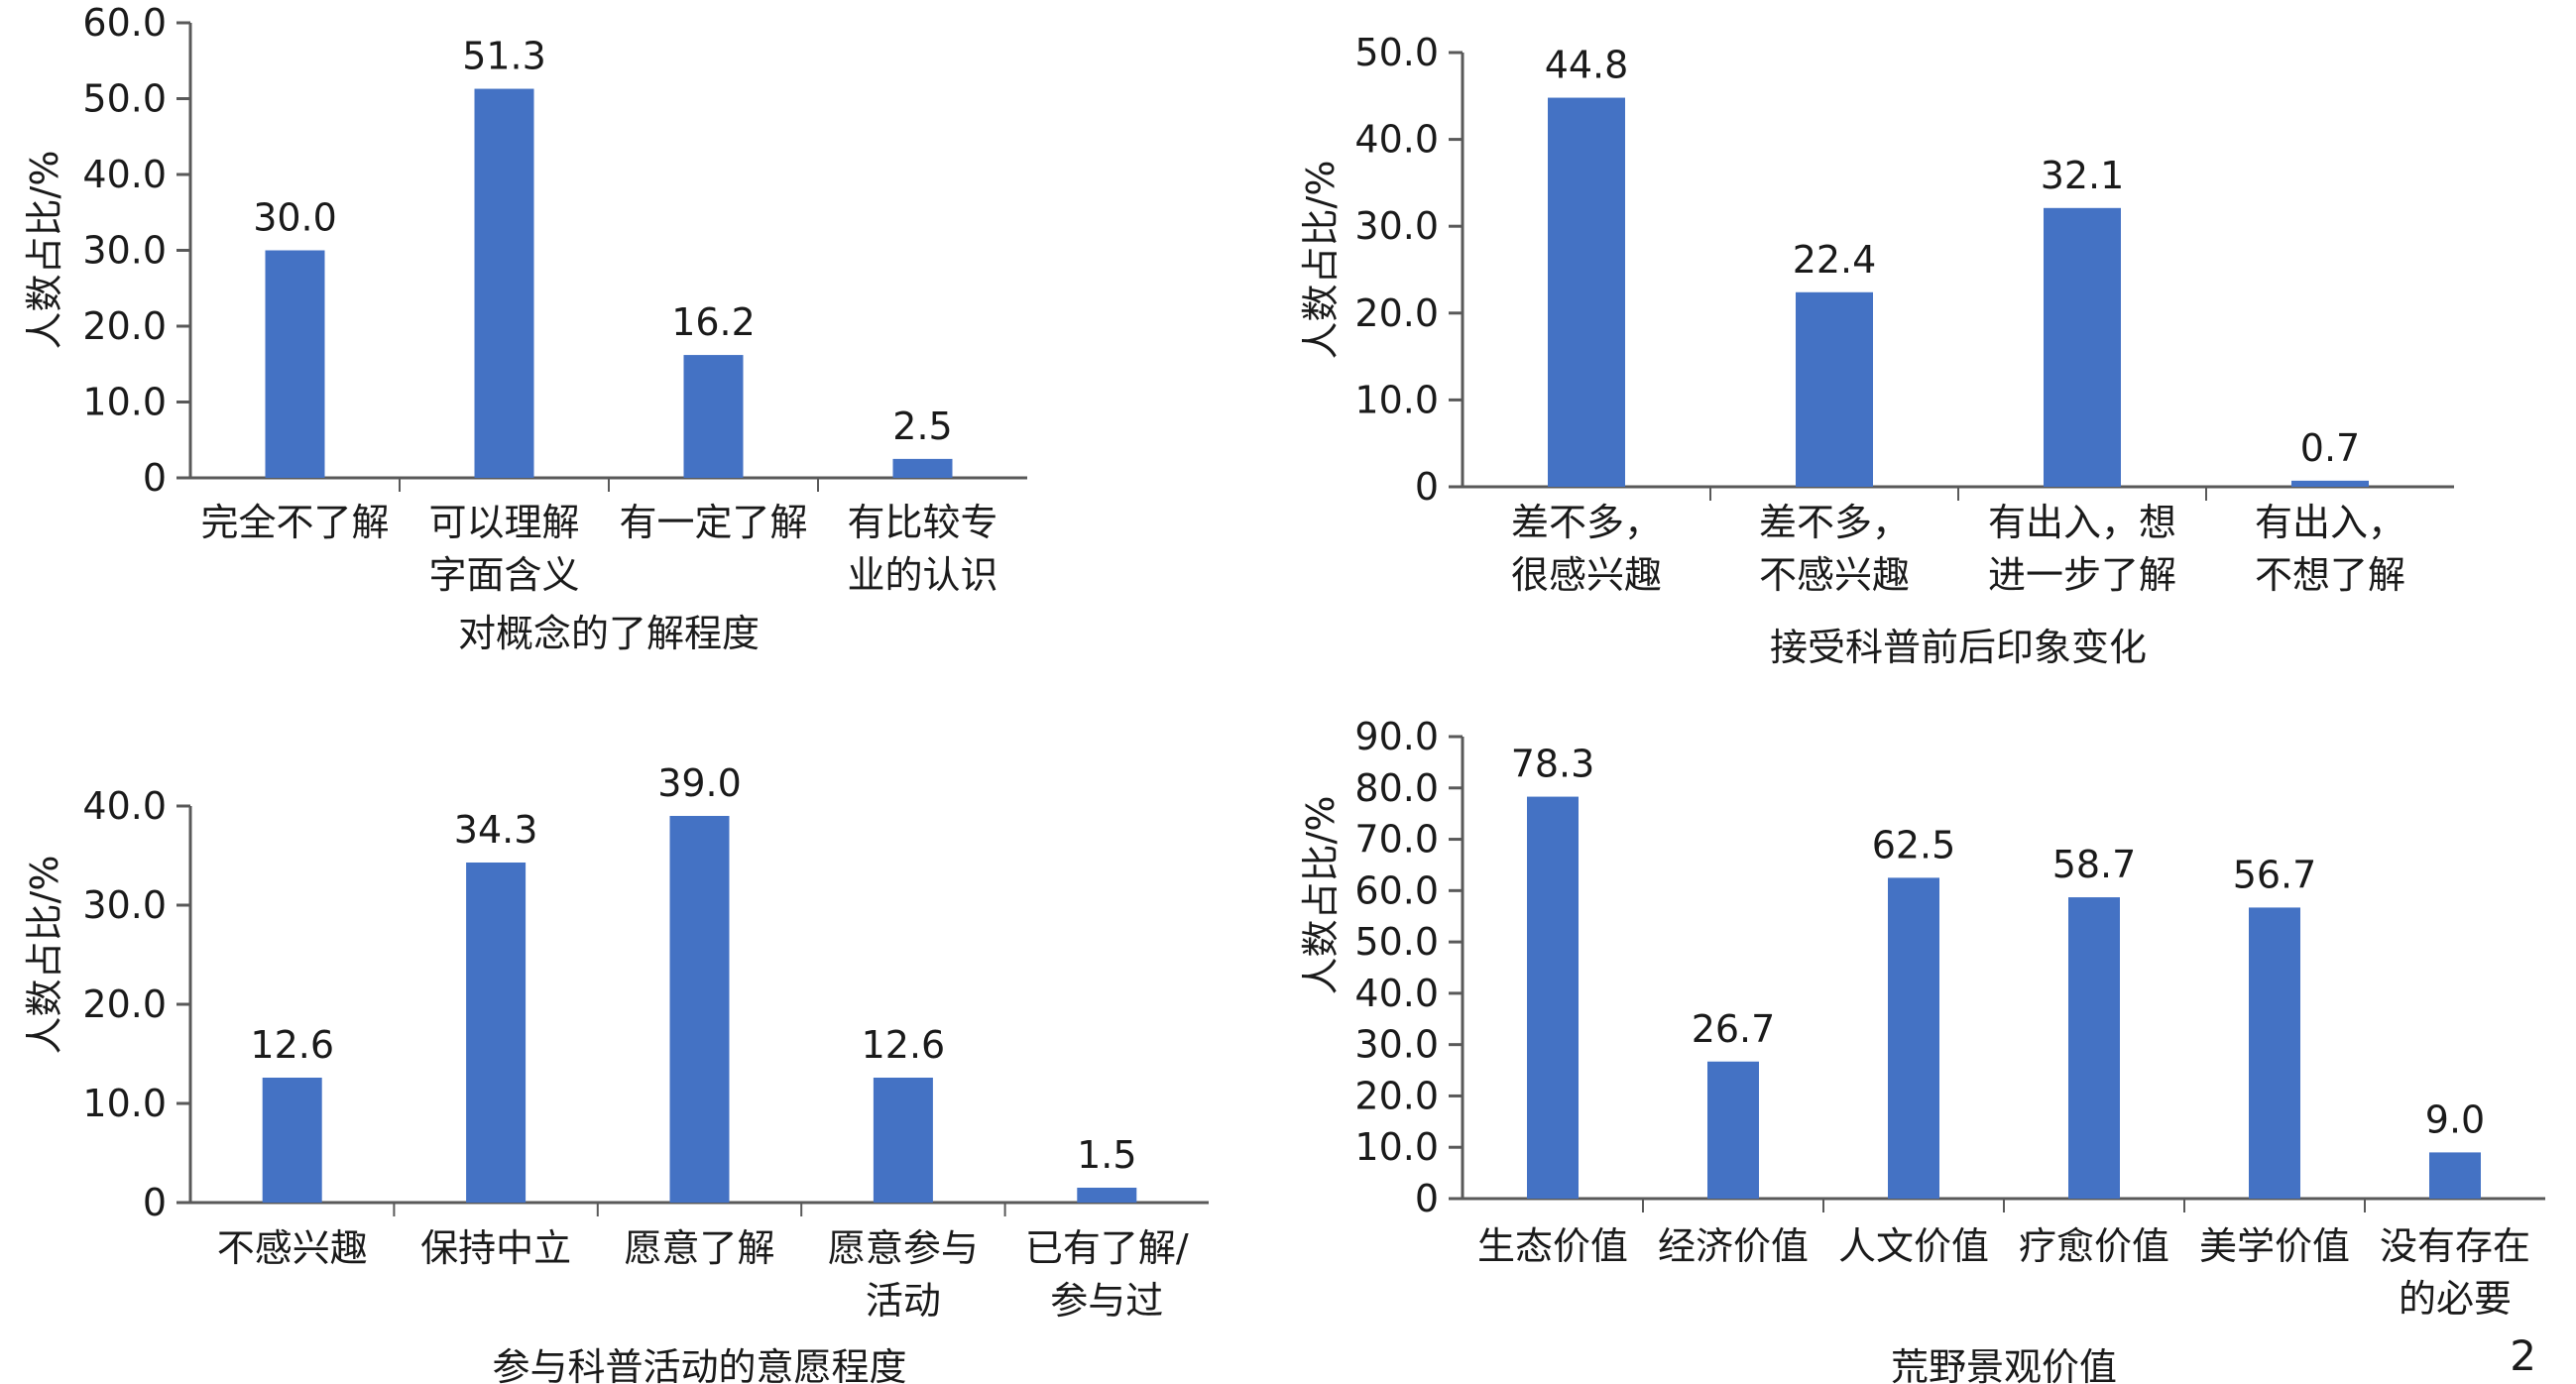 The image size is (2576, 1384). Describe the element at coordinates (903, 1301) in the screenshot. I see `category-label: 活动` at that location.